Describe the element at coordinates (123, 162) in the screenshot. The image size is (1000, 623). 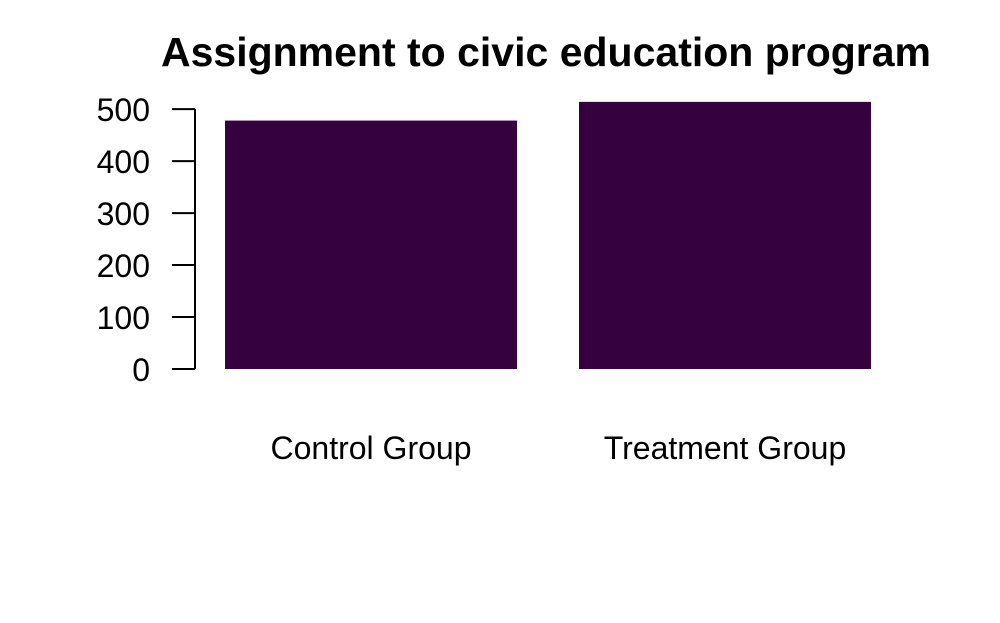
I see `y-tick-label: 400` at that location.